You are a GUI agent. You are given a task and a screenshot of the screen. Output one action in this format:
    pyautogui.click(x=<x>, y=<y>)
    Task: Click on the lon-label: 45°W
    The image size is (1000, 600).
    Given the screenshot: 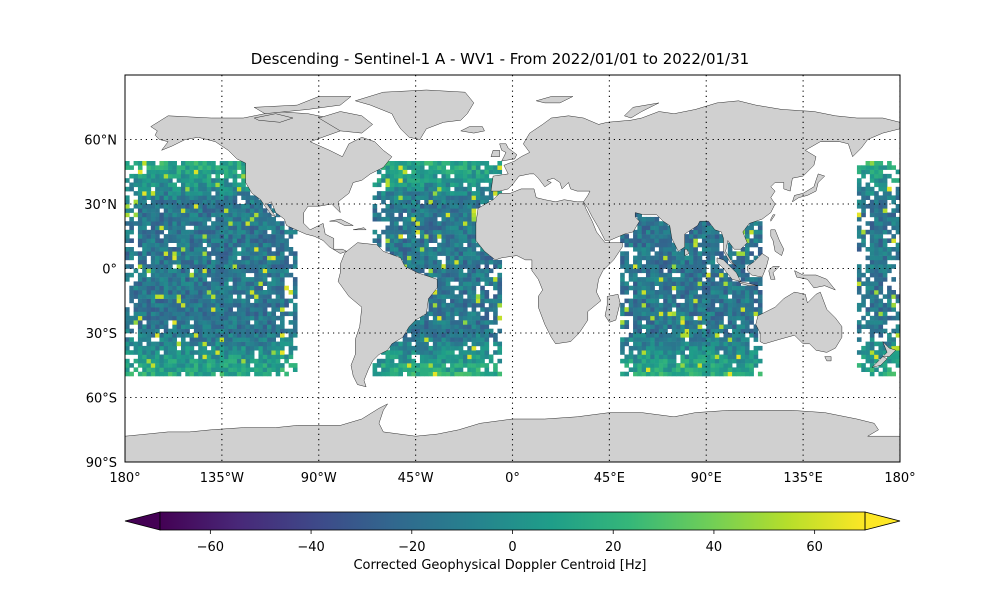 What is the action you would take?
    pyautogui.click(x=416, y=478)
    